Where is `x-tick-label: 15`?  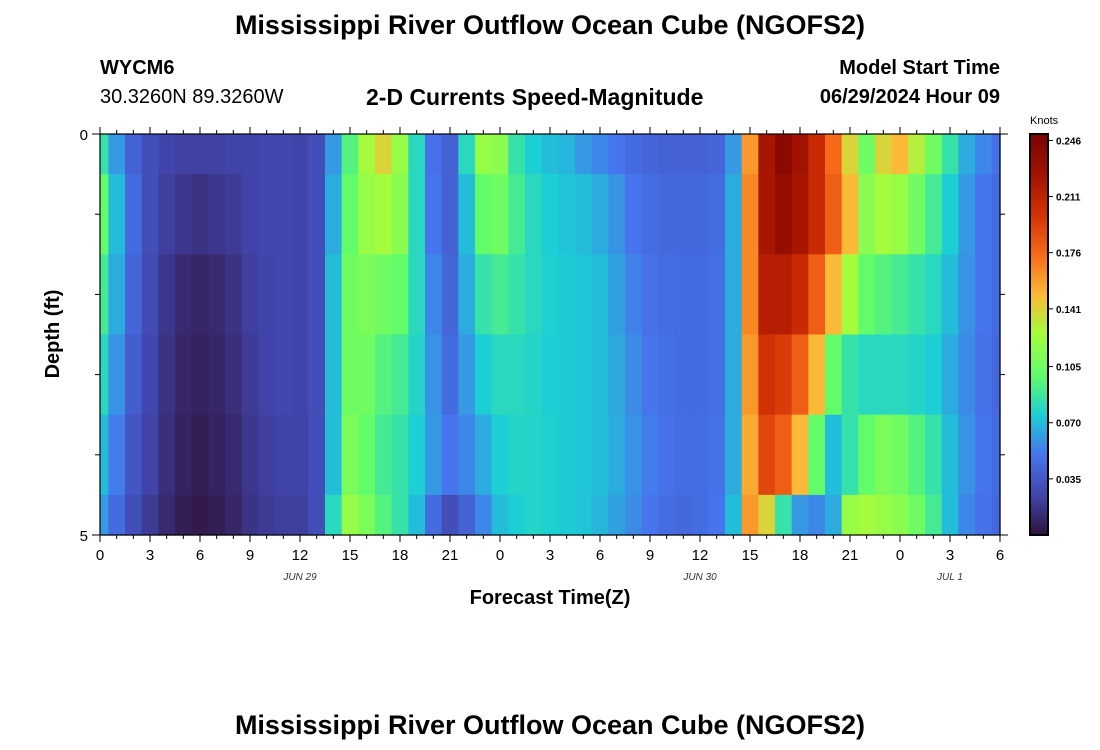 x-tick-label: 15 is located at coordinates (350, 555).